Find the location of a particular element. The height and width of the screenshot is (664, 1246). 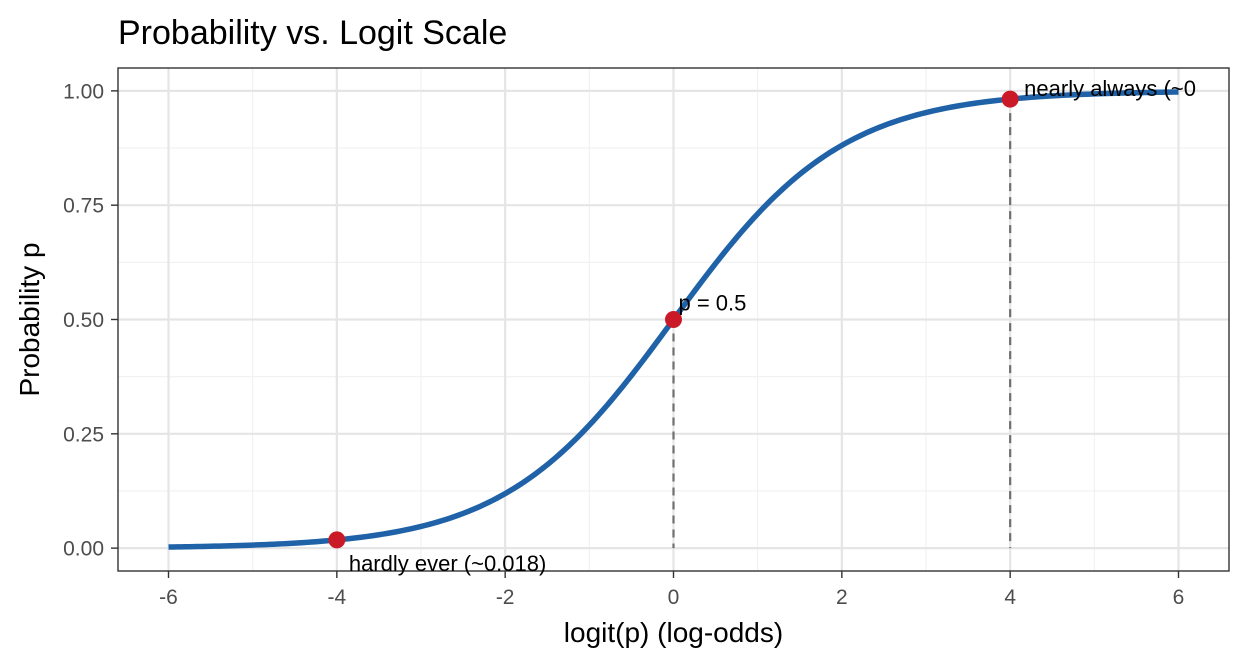

y-axis-ticks: 0.00 0.25 0.50 0.75 1.00 is located at coordinates (90, 320).